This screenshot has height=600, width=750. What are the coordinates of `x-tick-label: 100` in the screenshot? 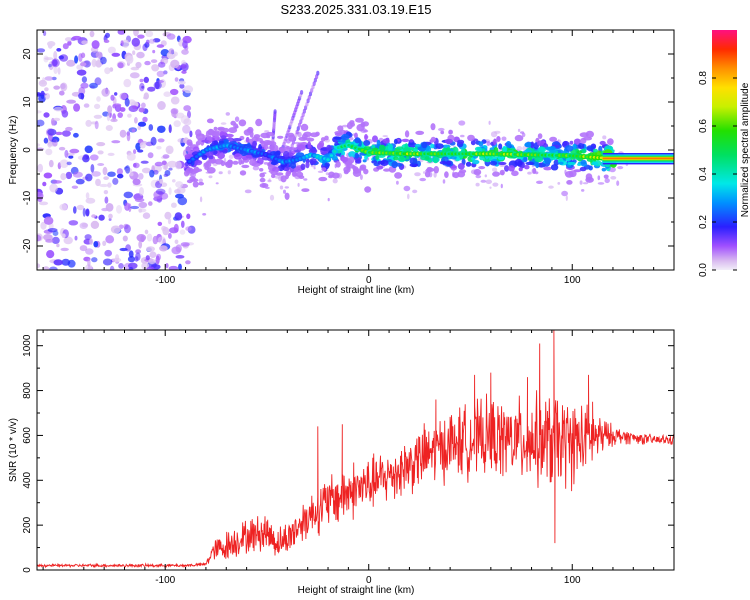 It's located at (572, 280).